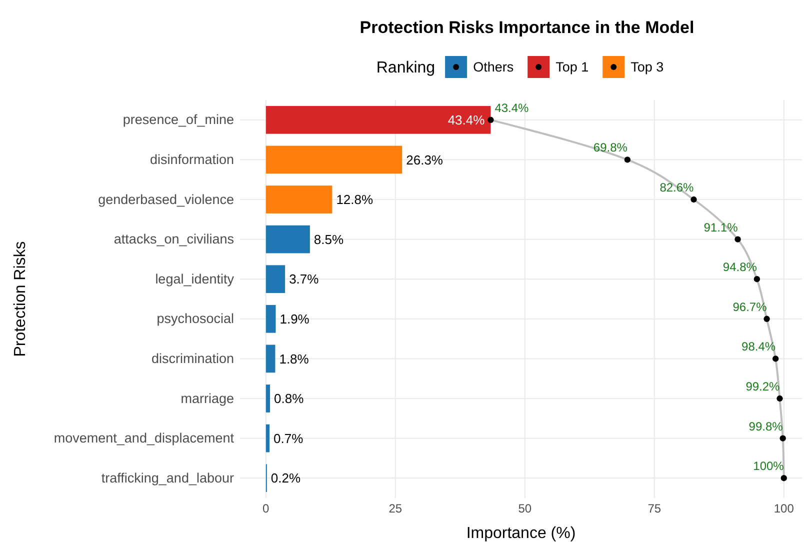 The width and height of the screenshot is (806, 542). What do you see at coordinates (610, 147) in the screenshot?
I see `data-label: 69.8%` at bounding box center [610, 147].